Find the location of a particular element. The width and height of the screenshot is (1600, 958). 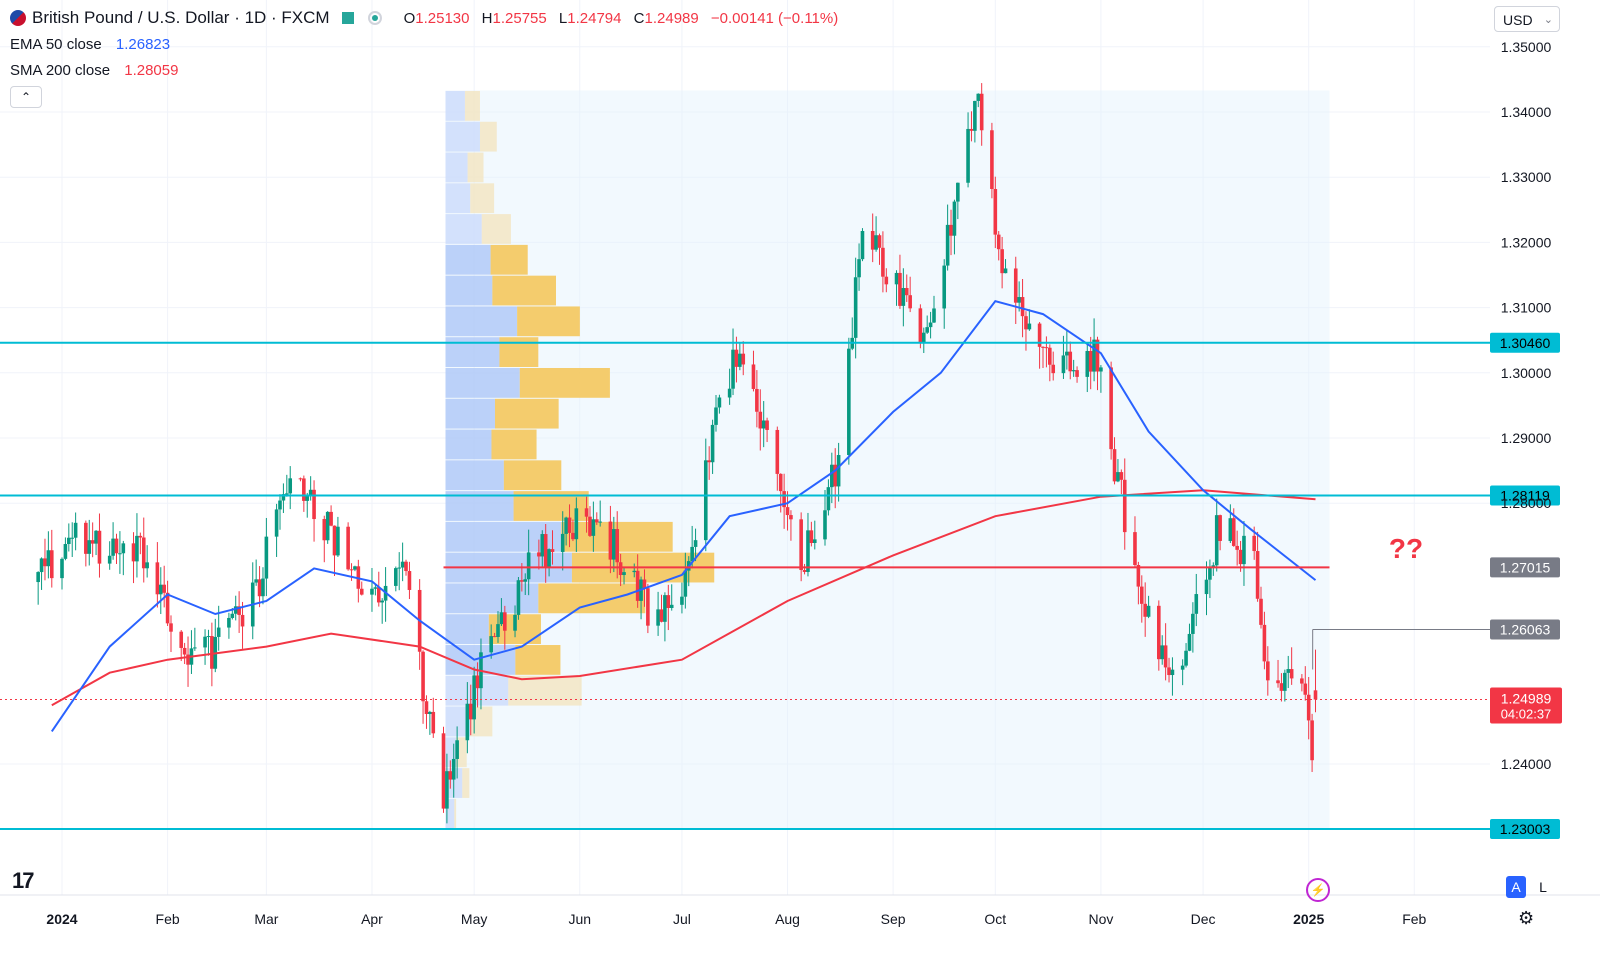

symbol-title: British Pound / U.S. Dollar · 1D · FXCM is located at coordinates (181, 17).